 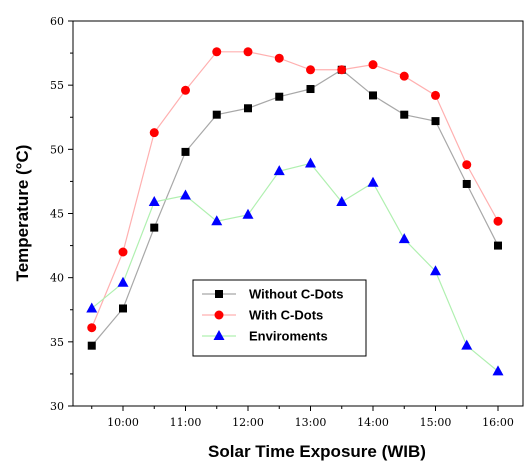 I want to click on x-tick-label: 12:00, so click(x=248, y=422).